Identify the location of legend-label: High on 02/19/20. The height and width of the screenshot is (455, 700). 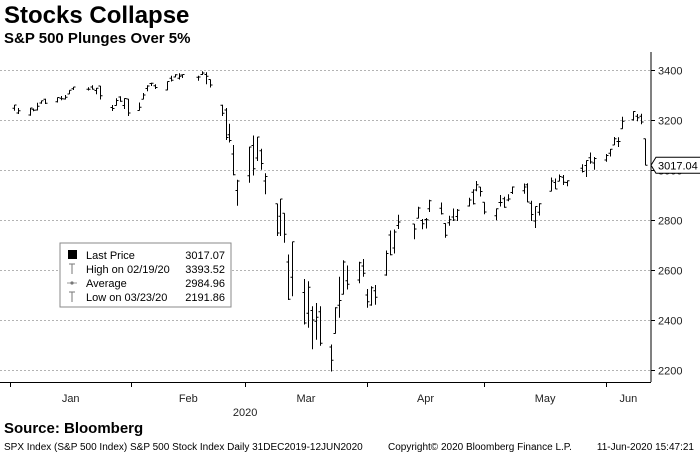
(128, 270).